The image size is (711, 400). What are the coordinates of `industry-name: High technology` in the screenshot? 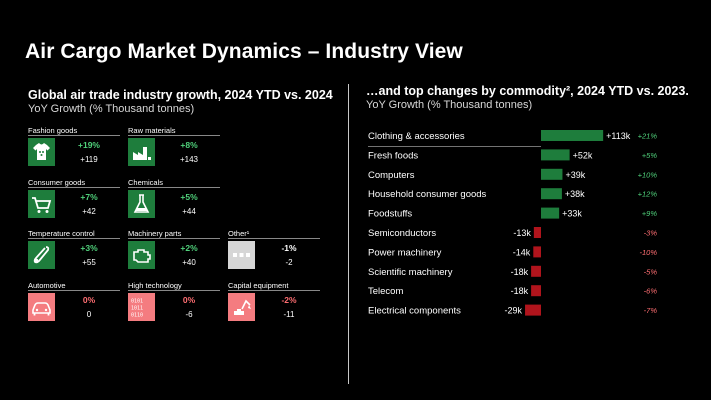 It's located at (155, 285).